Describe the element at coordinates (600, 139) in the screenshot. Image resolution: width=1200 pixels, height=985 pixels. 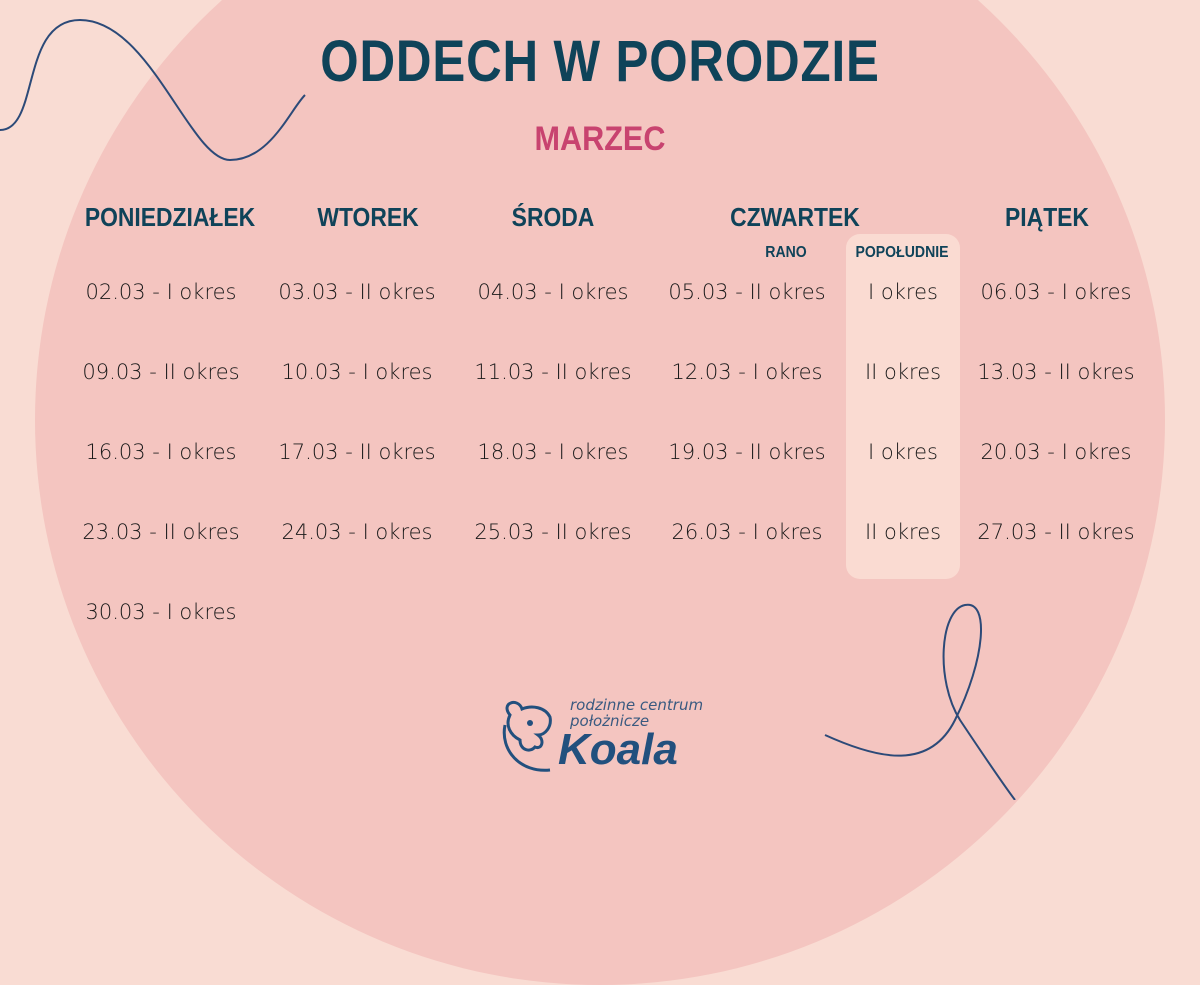
I see `month-label: MARZEC` at that location.